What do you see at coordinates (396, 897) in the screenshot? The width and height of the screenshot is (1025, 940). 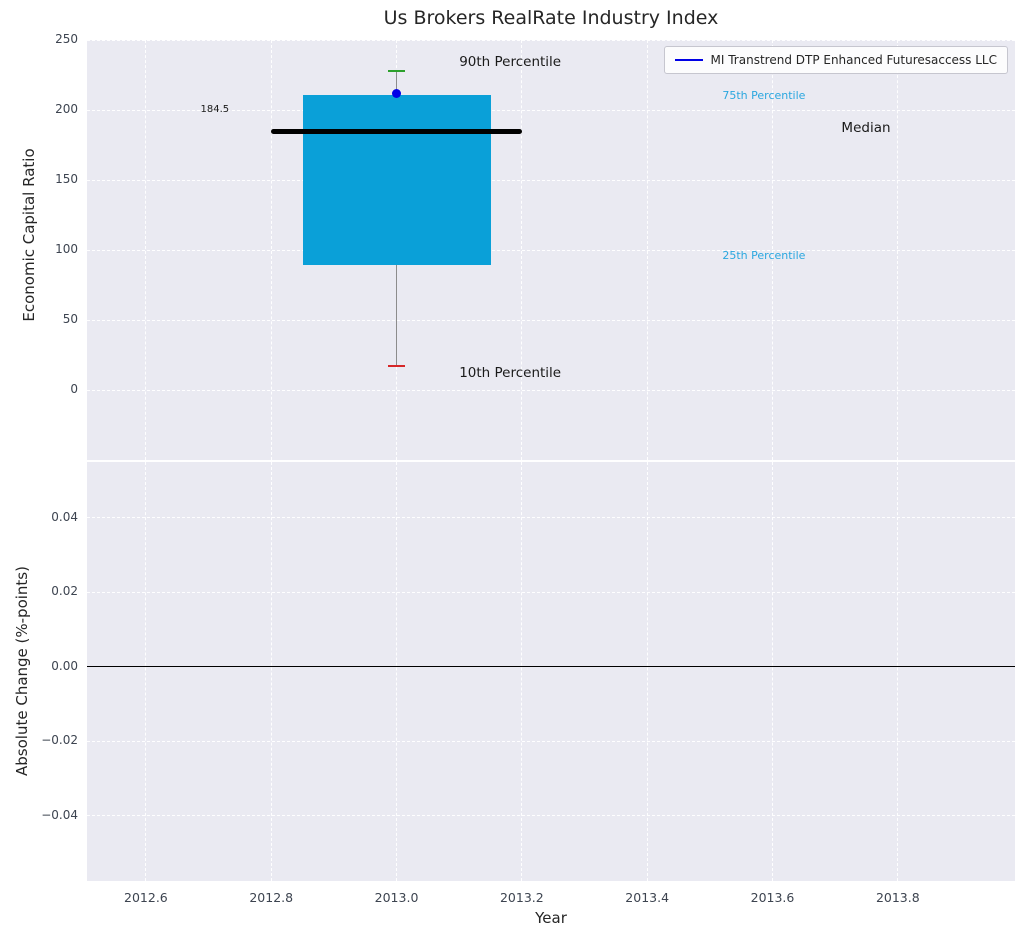 I see `x-tick-label: 2013.0` at bounding box center [396, 897].